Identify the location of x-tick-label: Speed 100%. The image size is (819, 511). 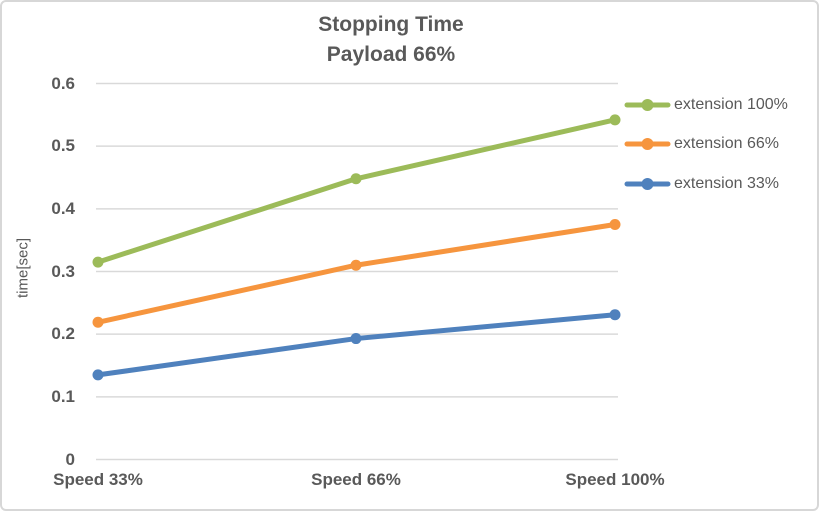
(615, 479).